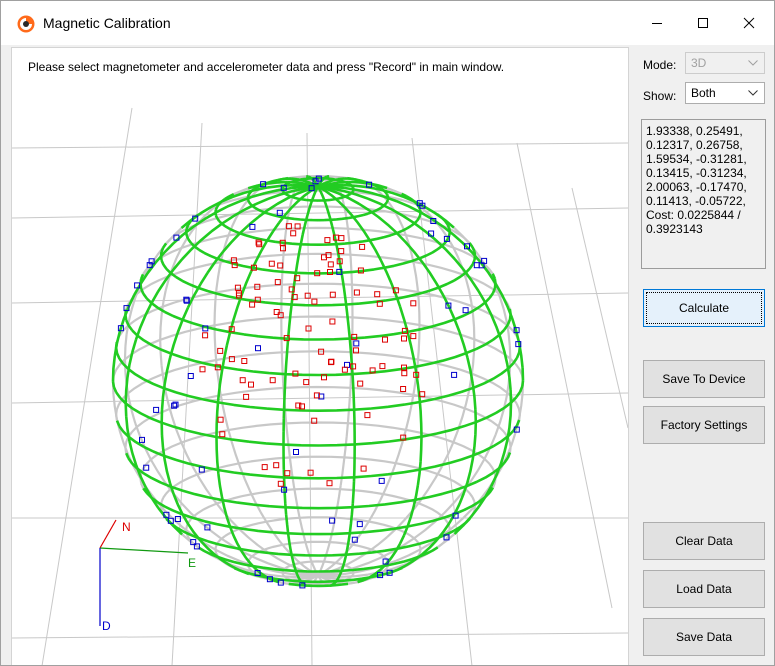  I want to click on show-select: Both, so click(725, 93).